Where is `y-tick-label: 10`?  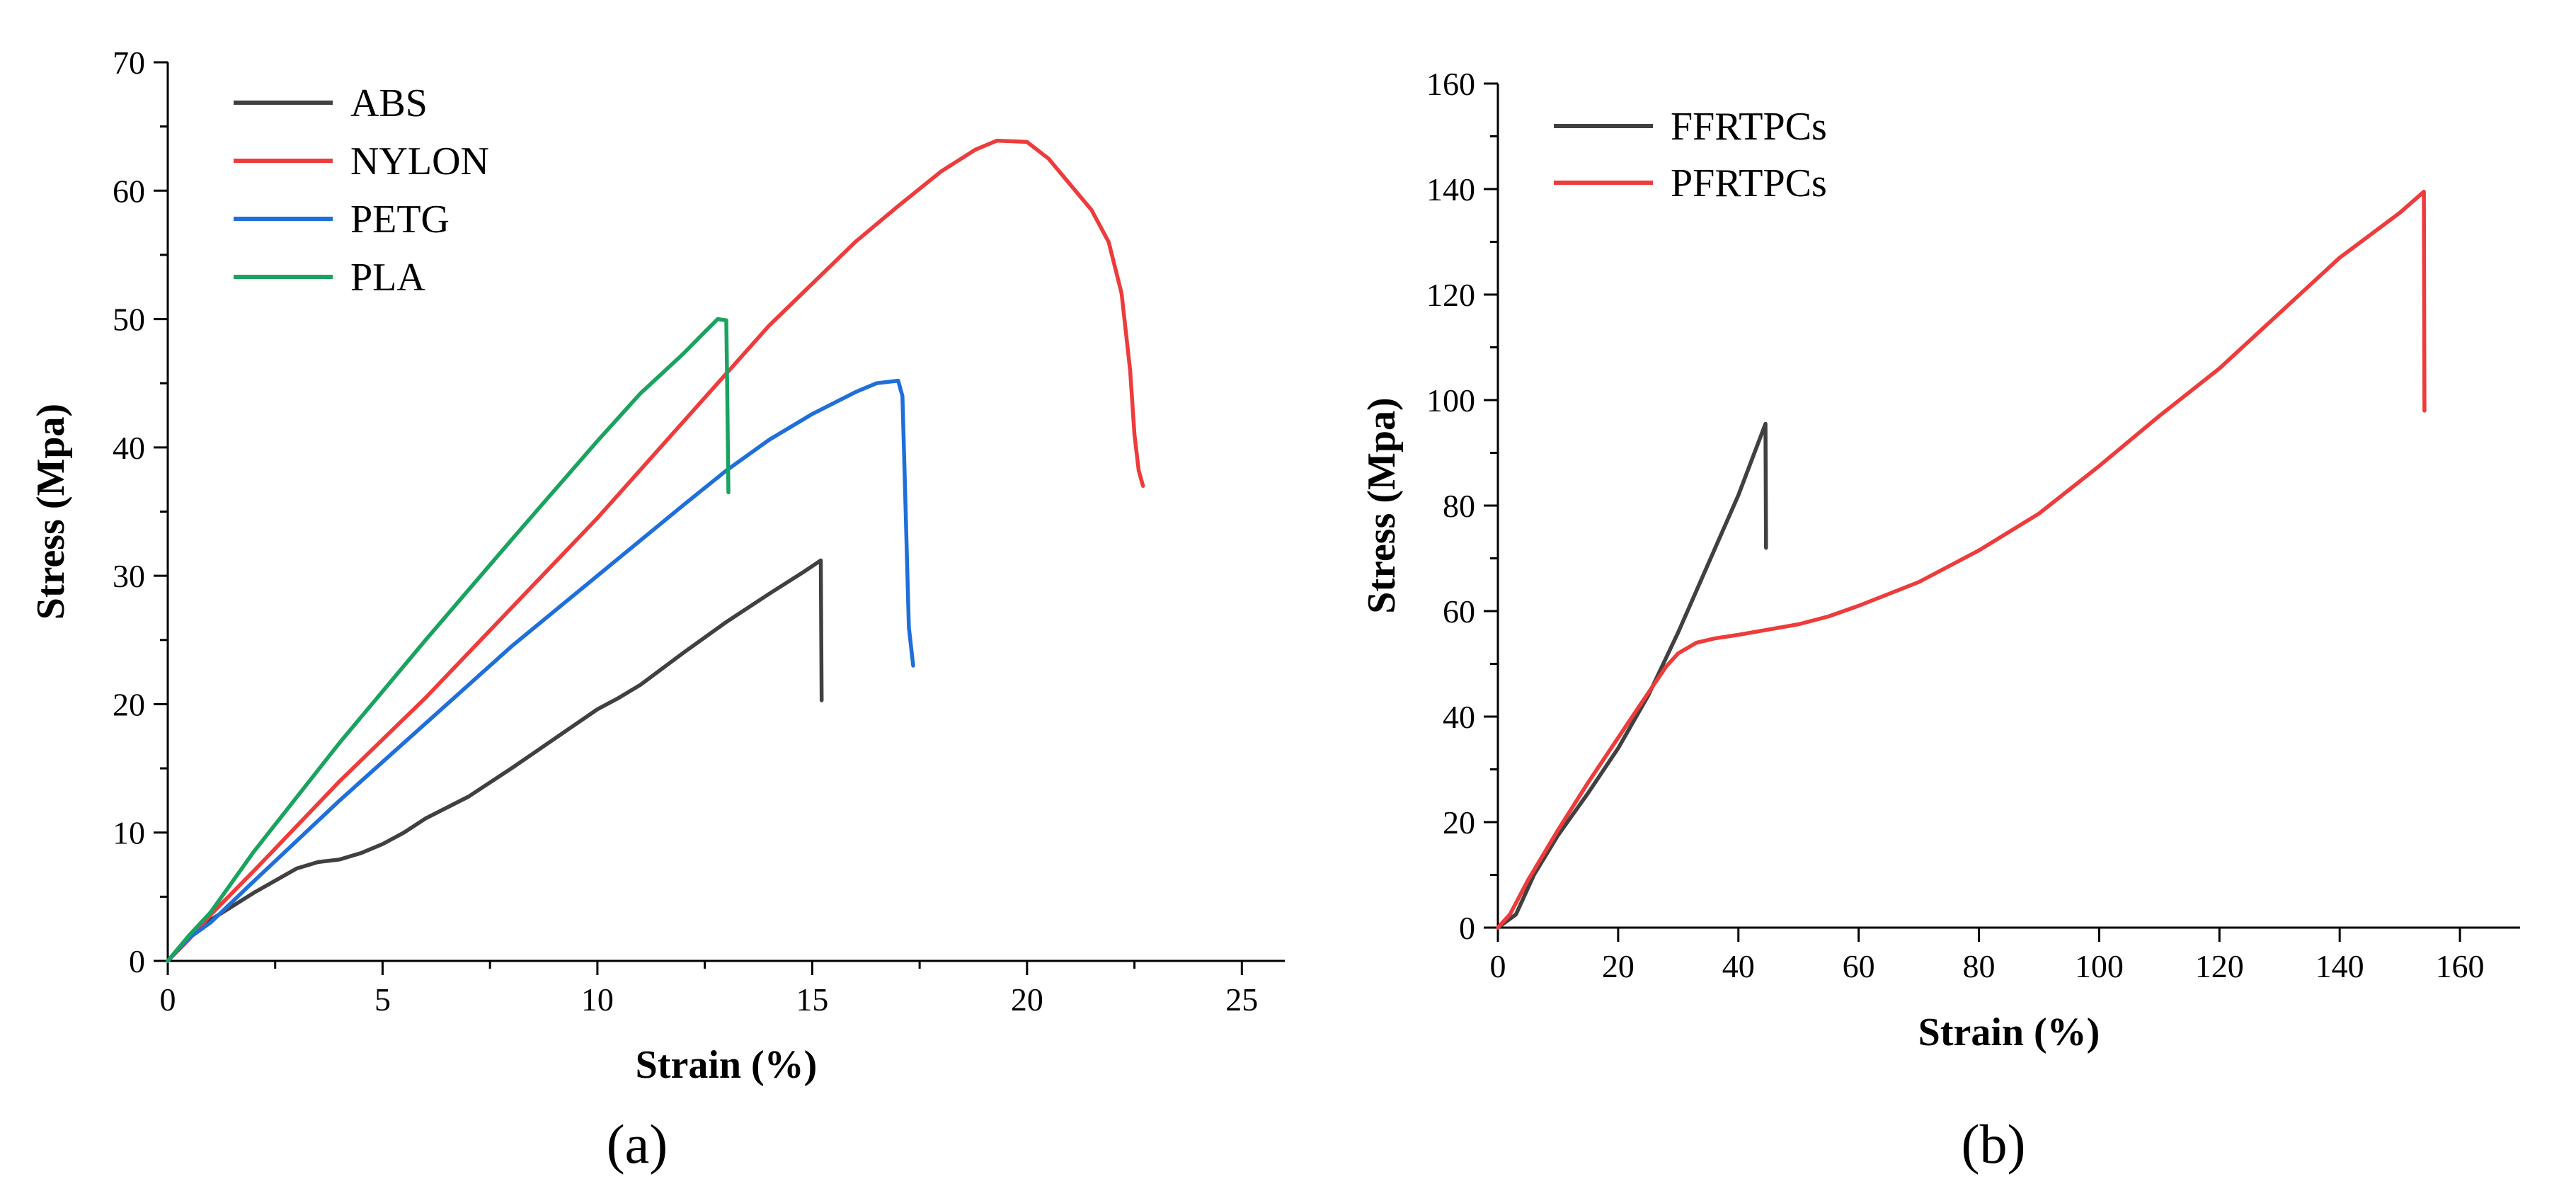 y-tick-label: 10 is located at coordinates (129, 833).